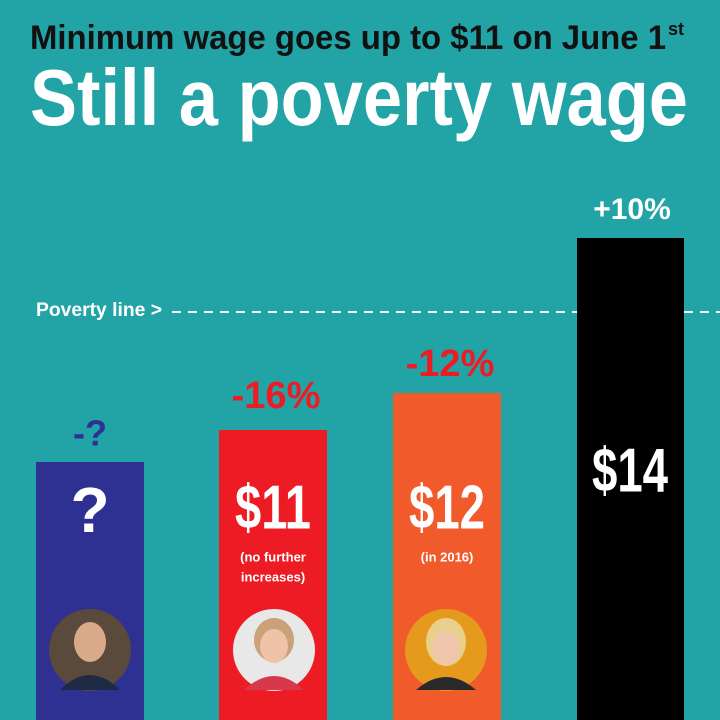 Image resolution: width=720 pixels, height=720 pixels. I want to click on note: (in 2016), so click(447, 556).